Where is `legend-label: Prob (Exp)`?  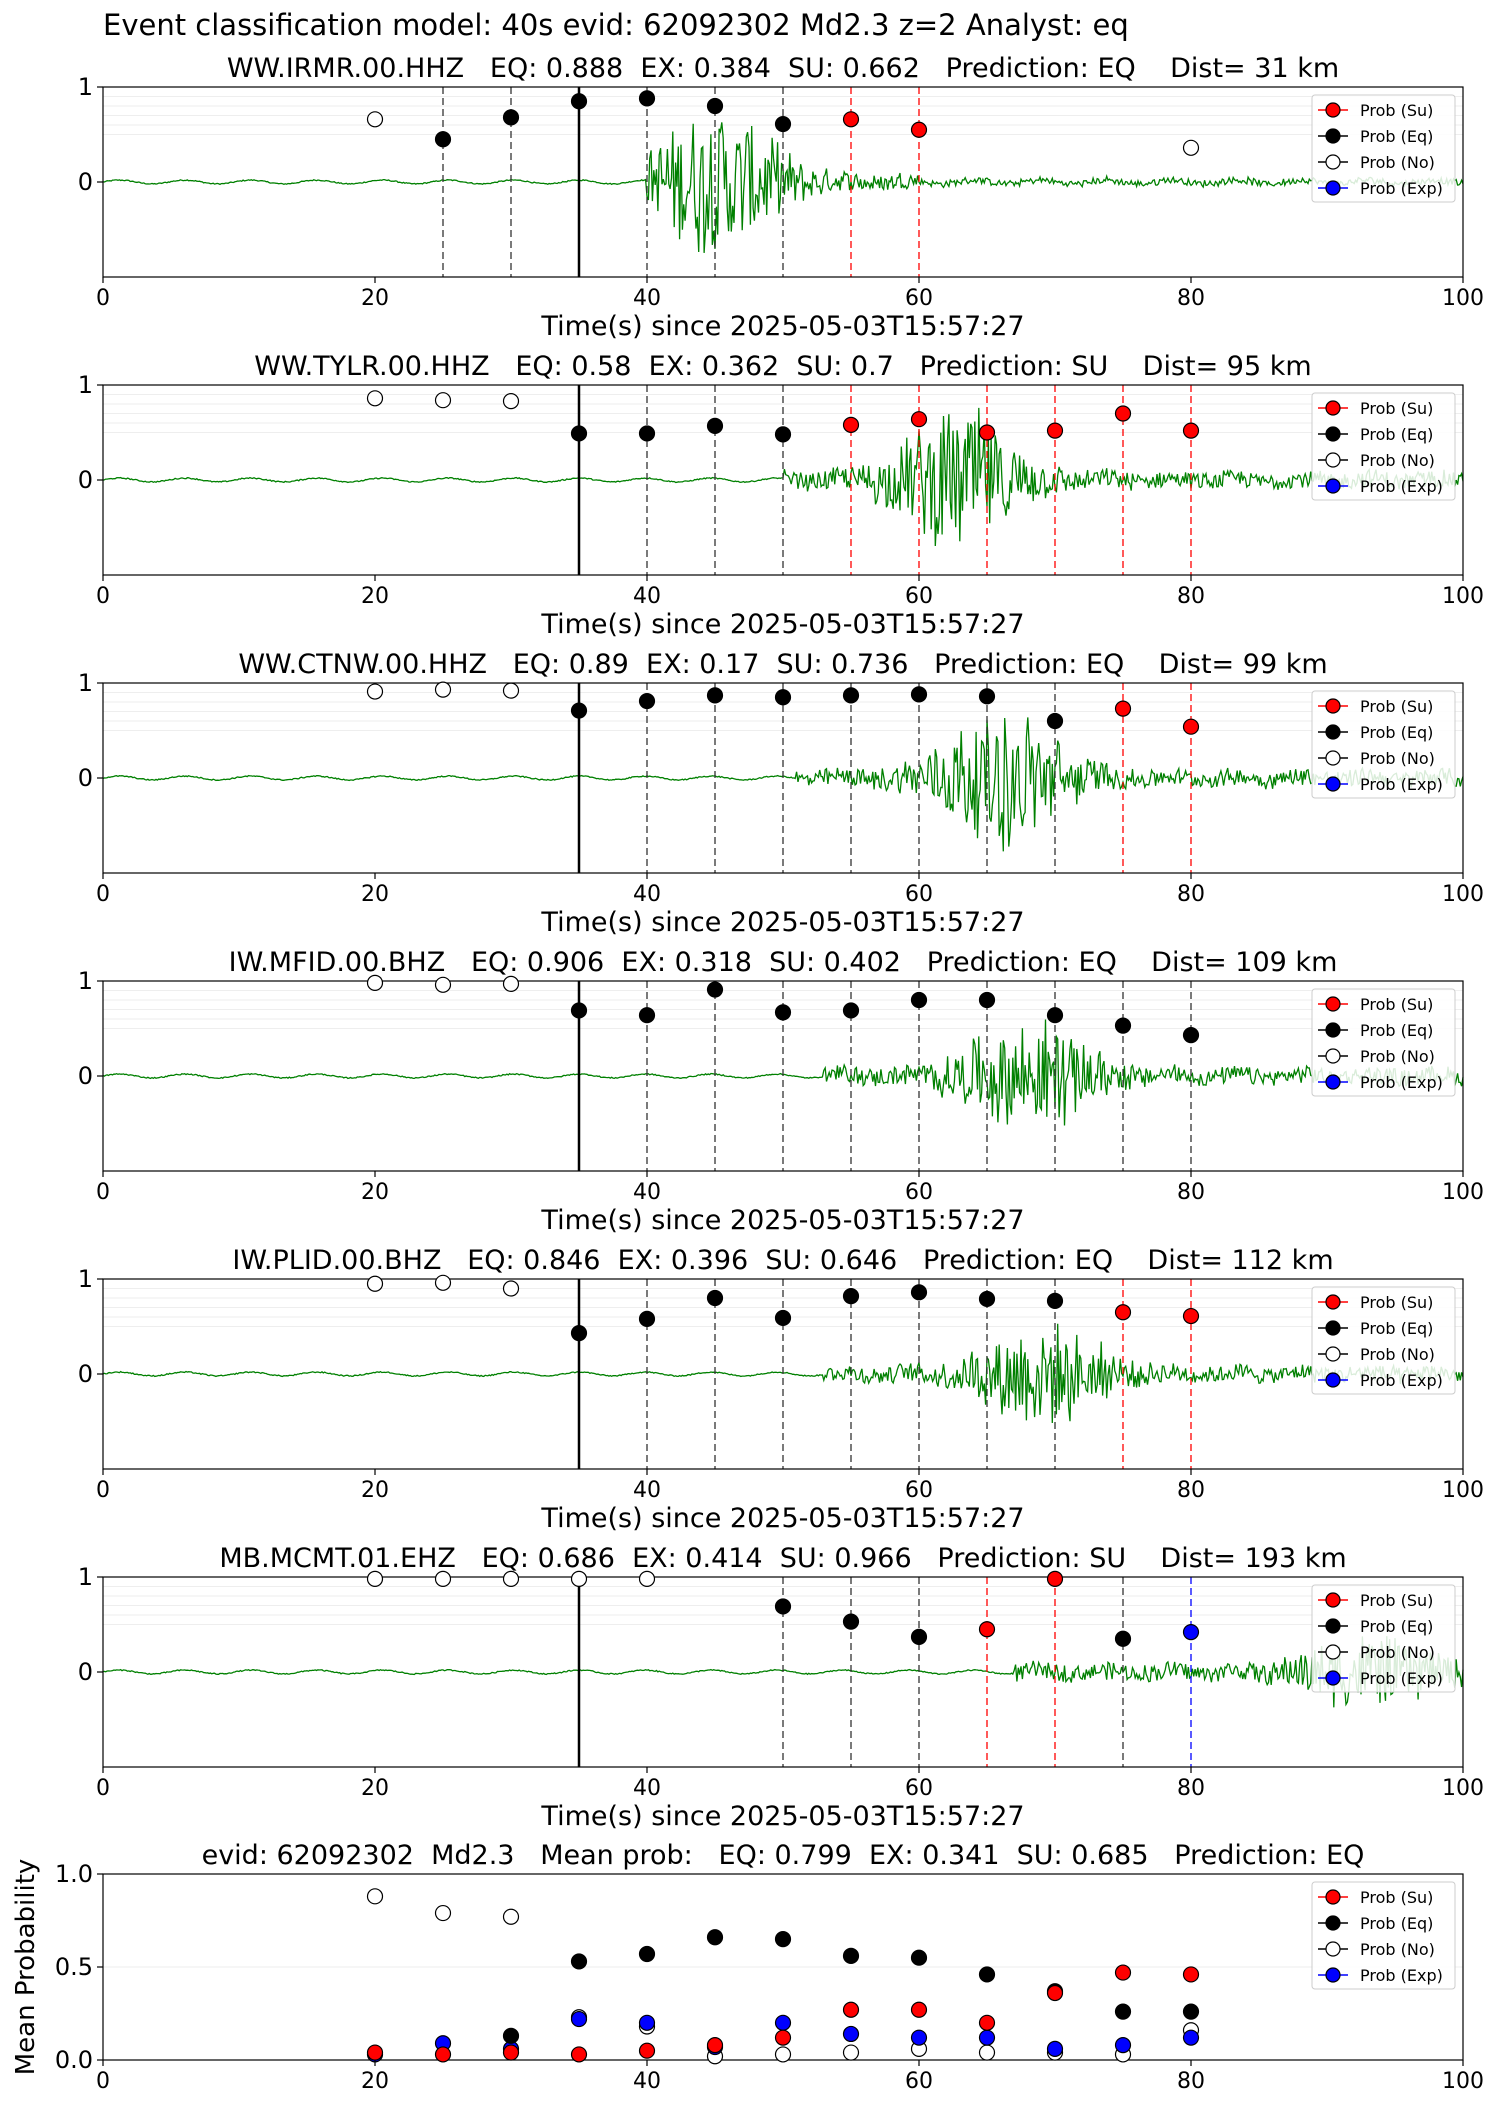 legend-label: Prob (Exp) is located at coordinates (1401, 784).